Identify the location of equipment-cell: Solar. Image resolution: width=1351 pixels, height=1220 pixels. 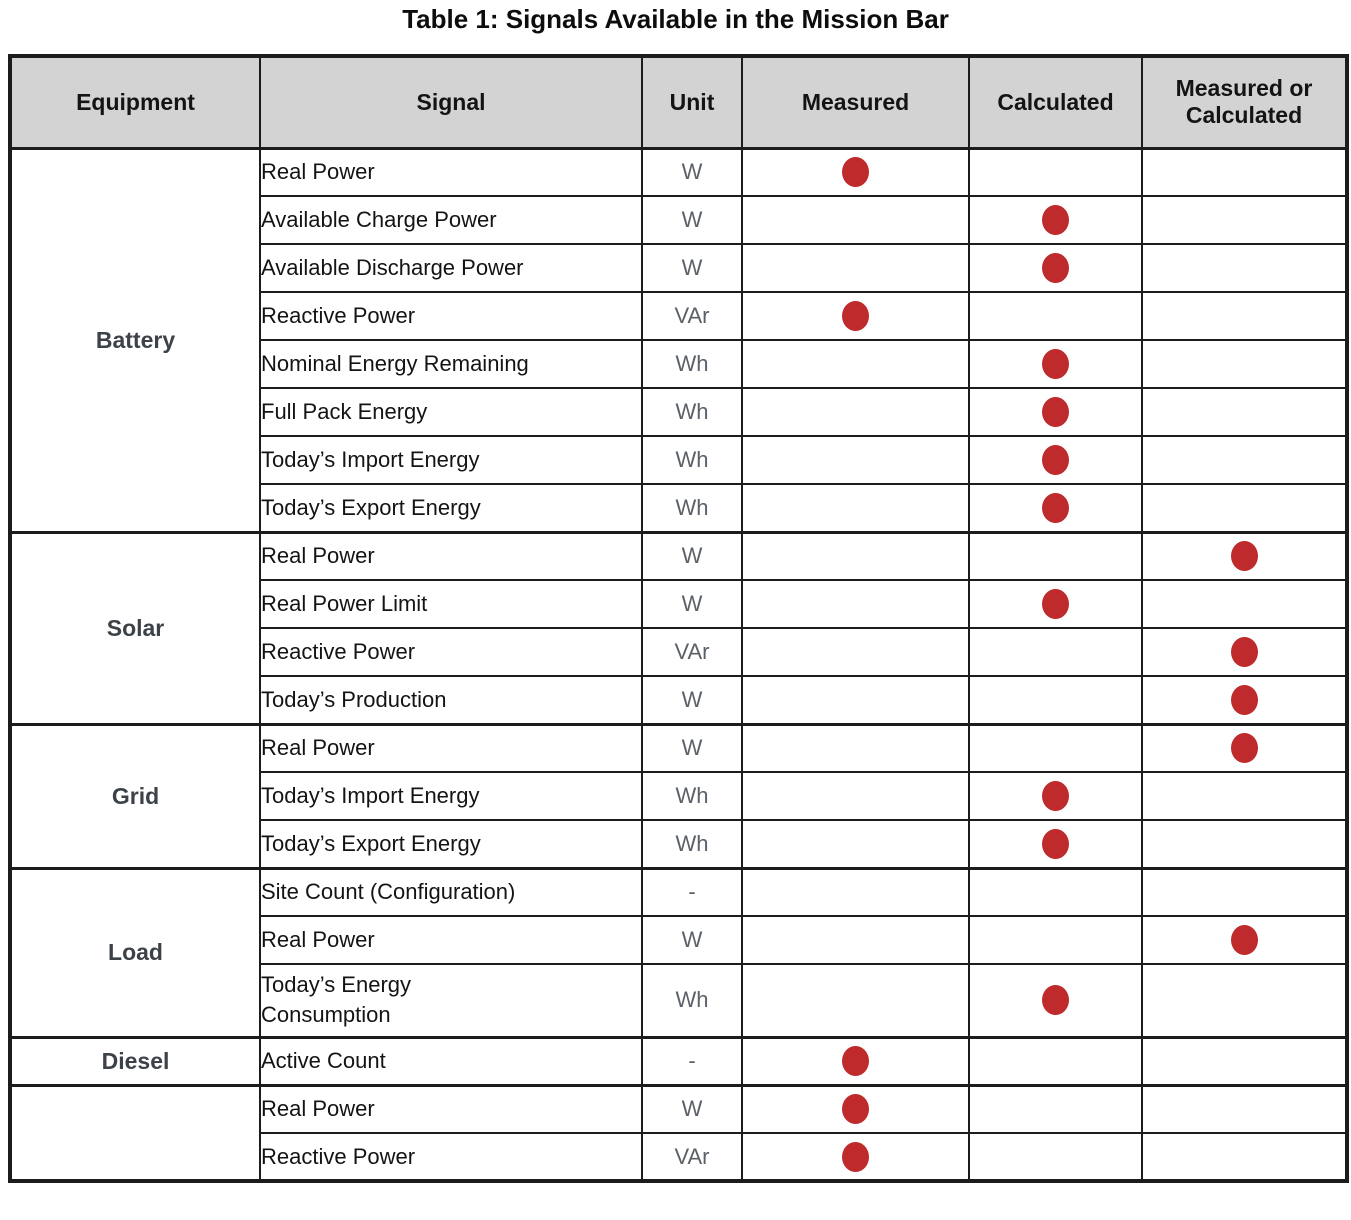
(135, 628).